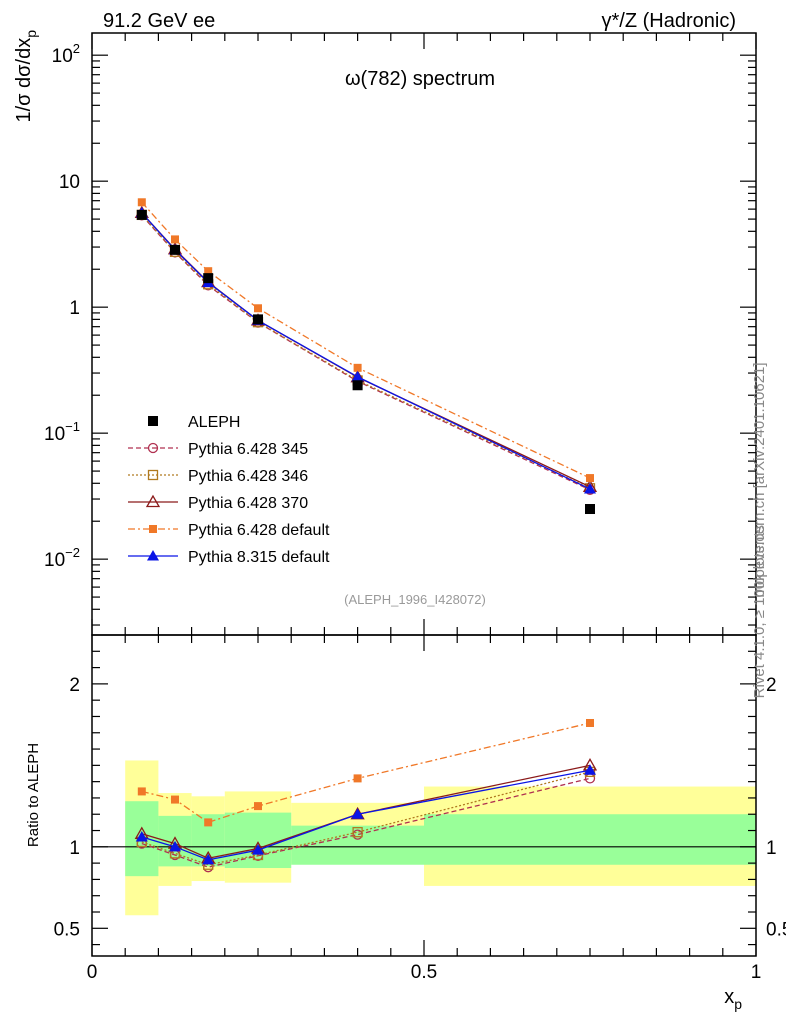 This screenshot has width=786, height=1024. I want to click on ratio-ytick-label-right-2: 2, so click(771, 685).